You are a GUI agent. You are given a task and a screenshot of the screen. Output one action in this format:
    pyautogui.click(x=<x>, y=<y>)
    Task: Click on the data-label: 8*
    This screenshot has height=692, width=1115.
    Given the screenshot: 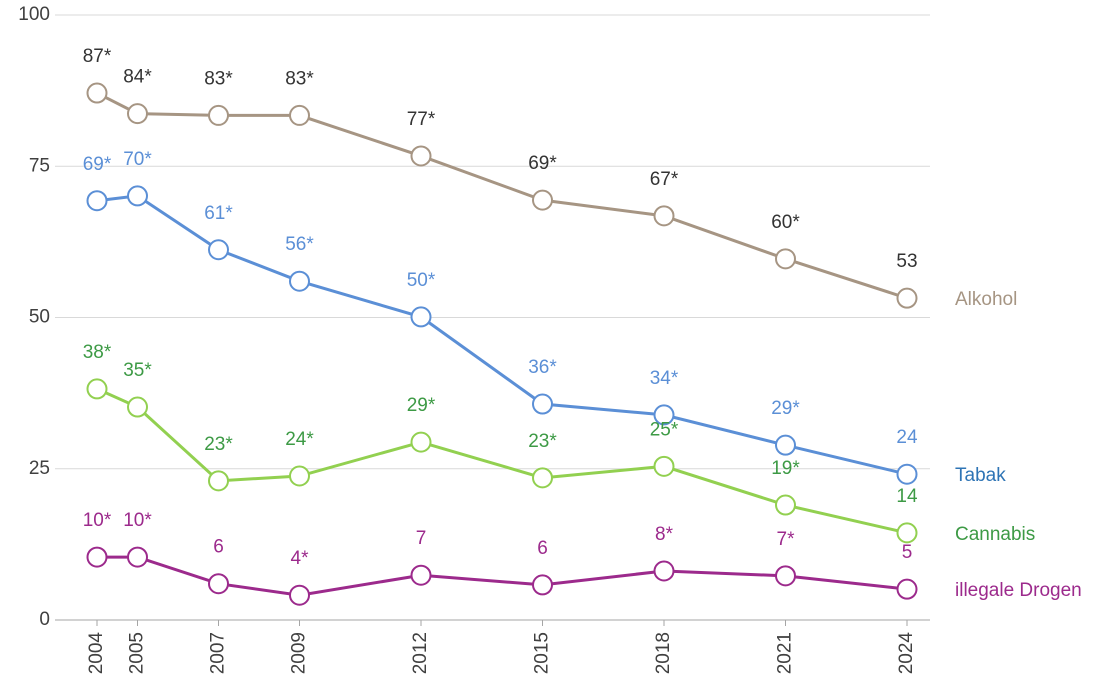 What is the action you would take?
    pyautogui.click(x=664, y=534)
    